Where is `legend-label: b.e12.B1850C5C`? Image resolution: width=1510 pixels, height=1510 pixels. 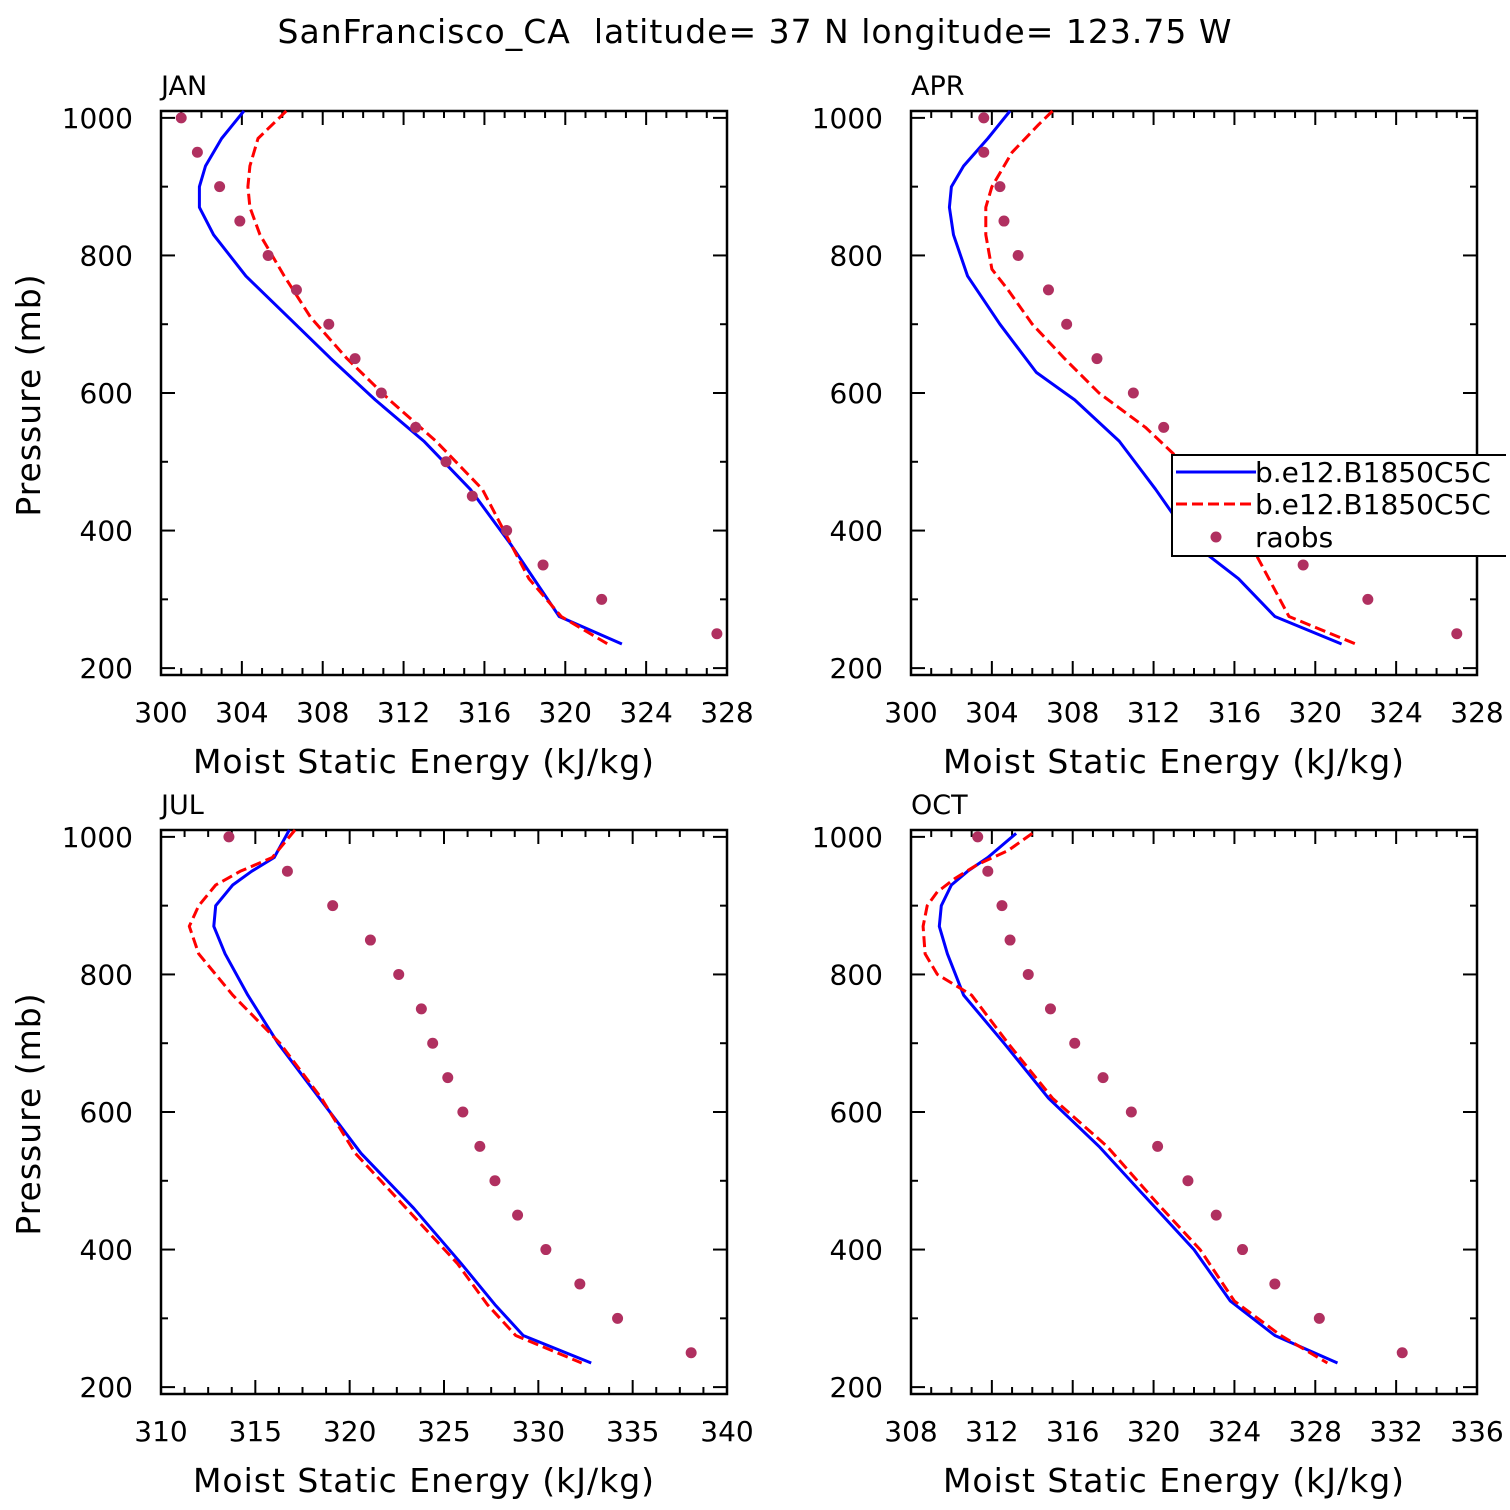
legend-label: b.e12.B1850C5C is located at coordinates (1373, 504).